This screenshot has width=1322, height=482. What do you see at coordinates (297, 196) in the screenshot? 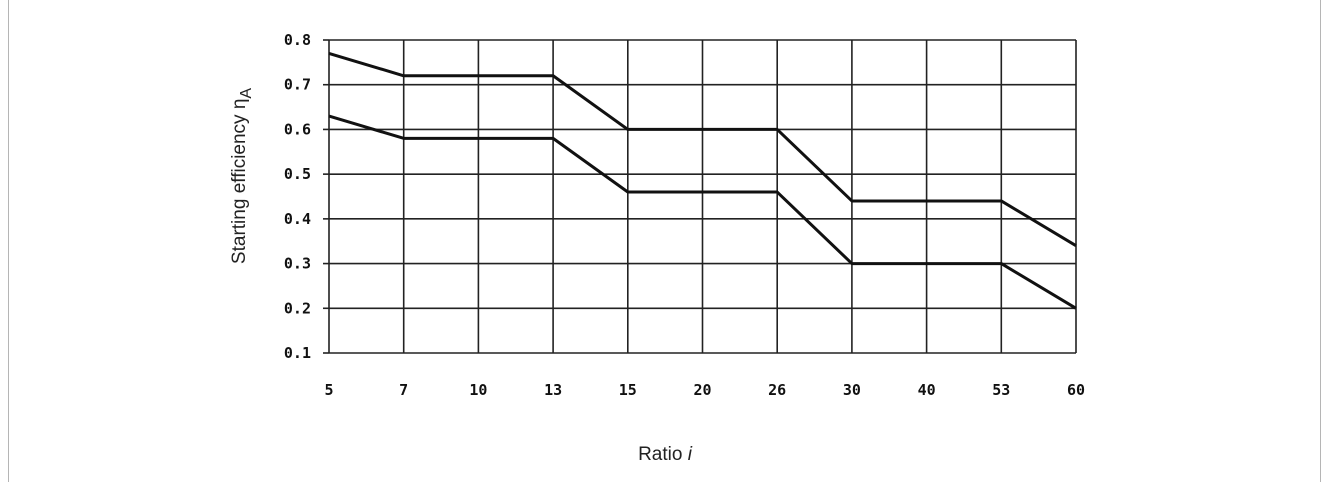
I see `y-tick-labels: 0.8 0.7 0.6 0.5 0.4 0.3 0.2 0.1` at bounding box center [297, 196].